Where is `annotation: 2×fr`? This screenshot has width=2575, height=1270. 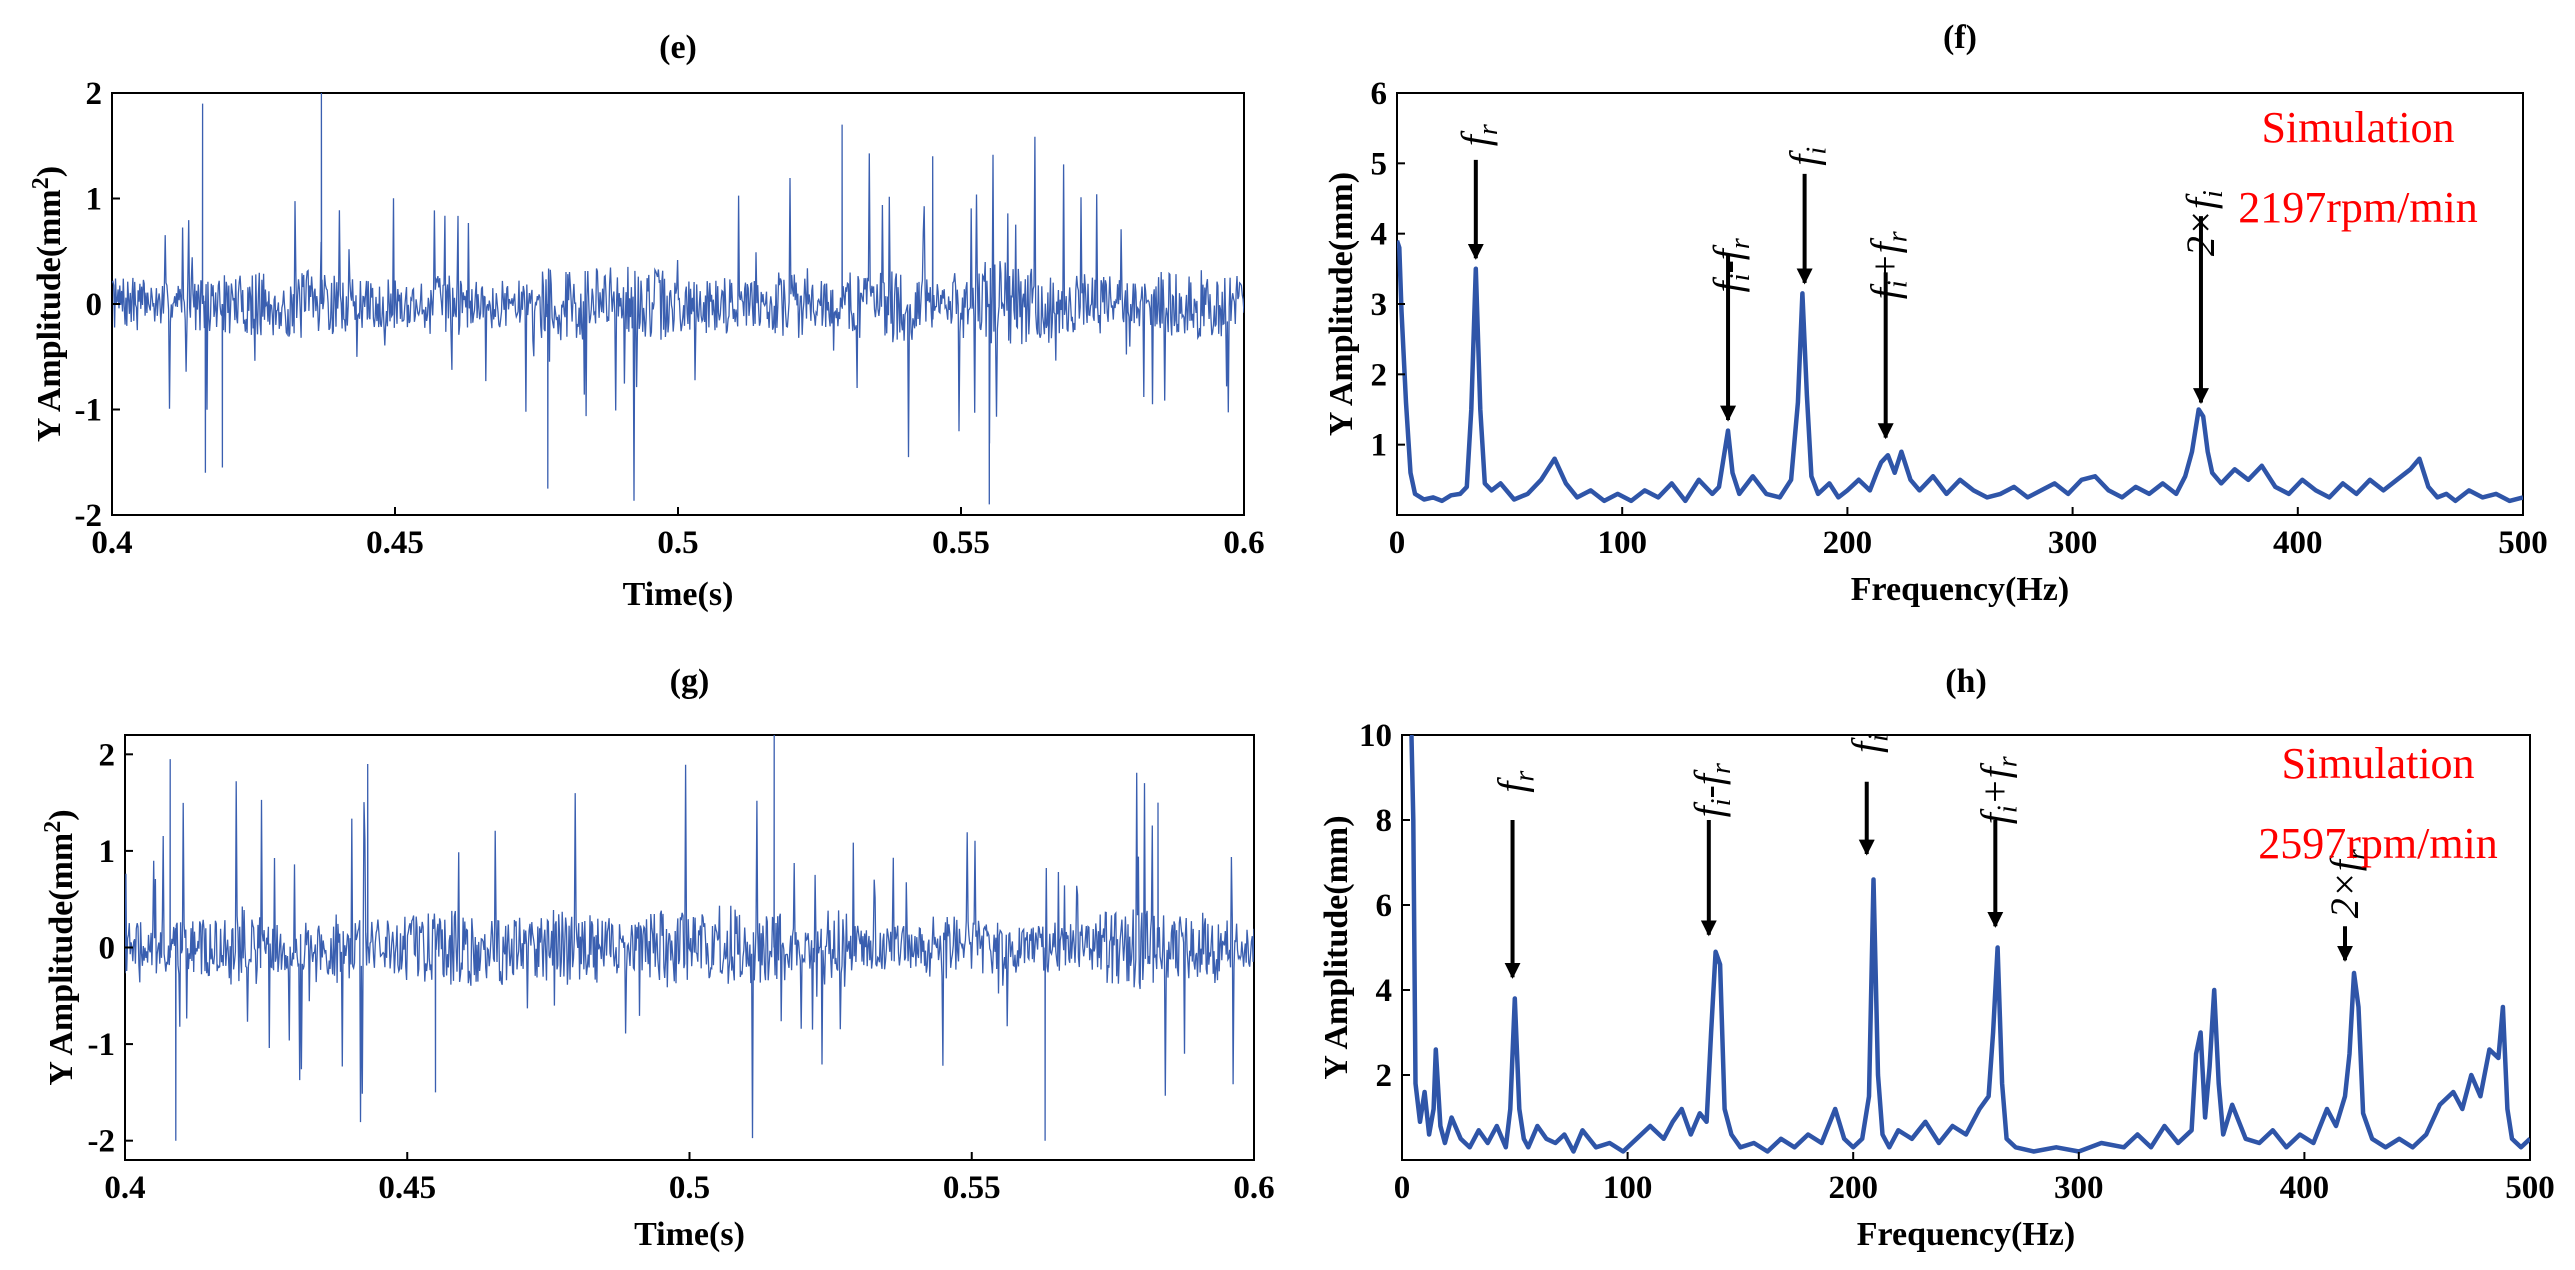 annotation: 2×fr is located at coordinates (2347, 905).